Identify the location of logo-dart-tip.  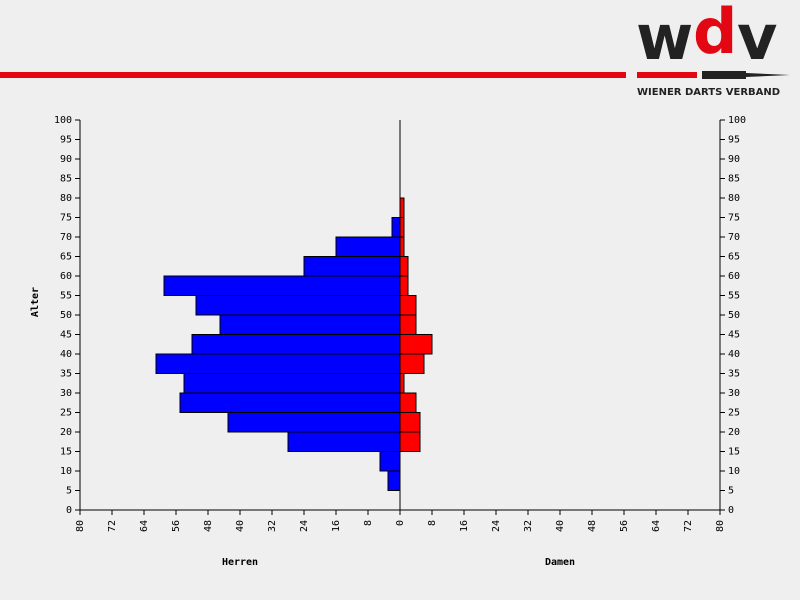
(768, 75).